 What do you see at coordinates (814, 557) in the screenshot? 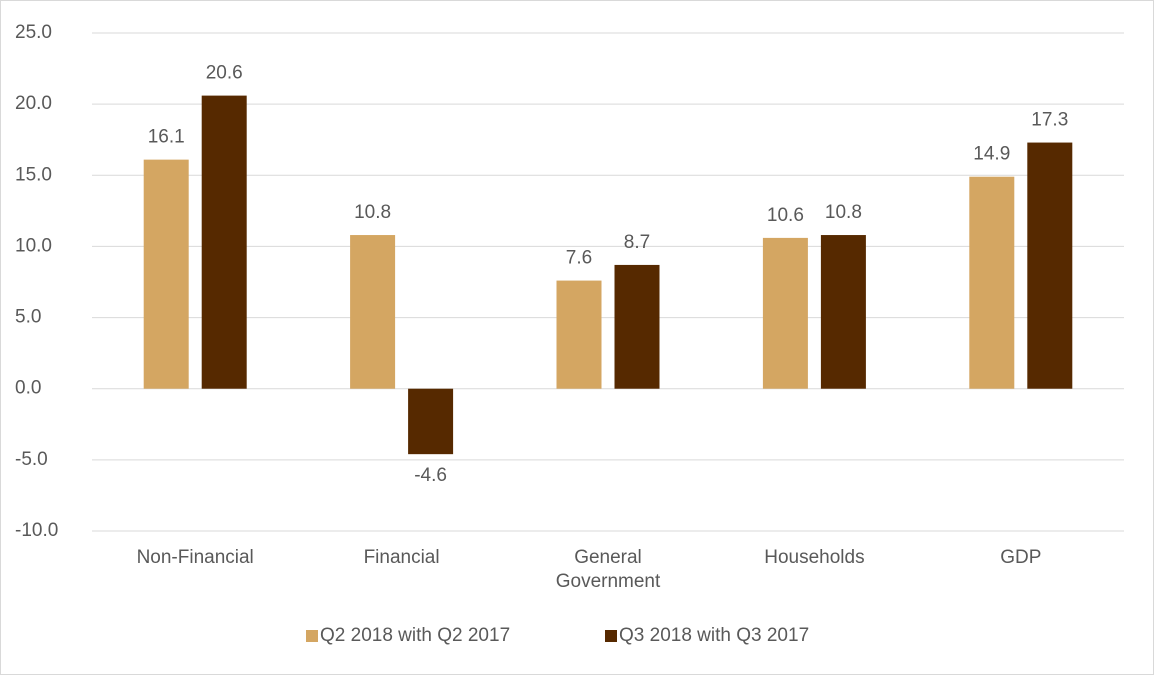
I see `x-tick-label: Households` at bounding box center [814, 557].